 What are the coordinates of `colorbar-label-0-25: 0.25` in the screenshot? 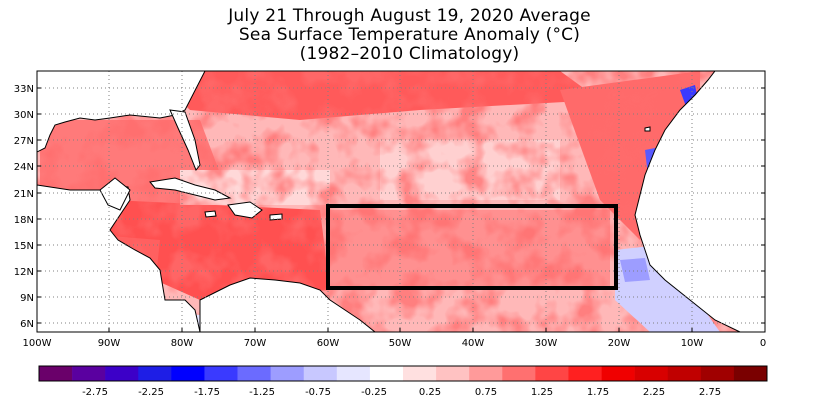 It's located at (430, 392).